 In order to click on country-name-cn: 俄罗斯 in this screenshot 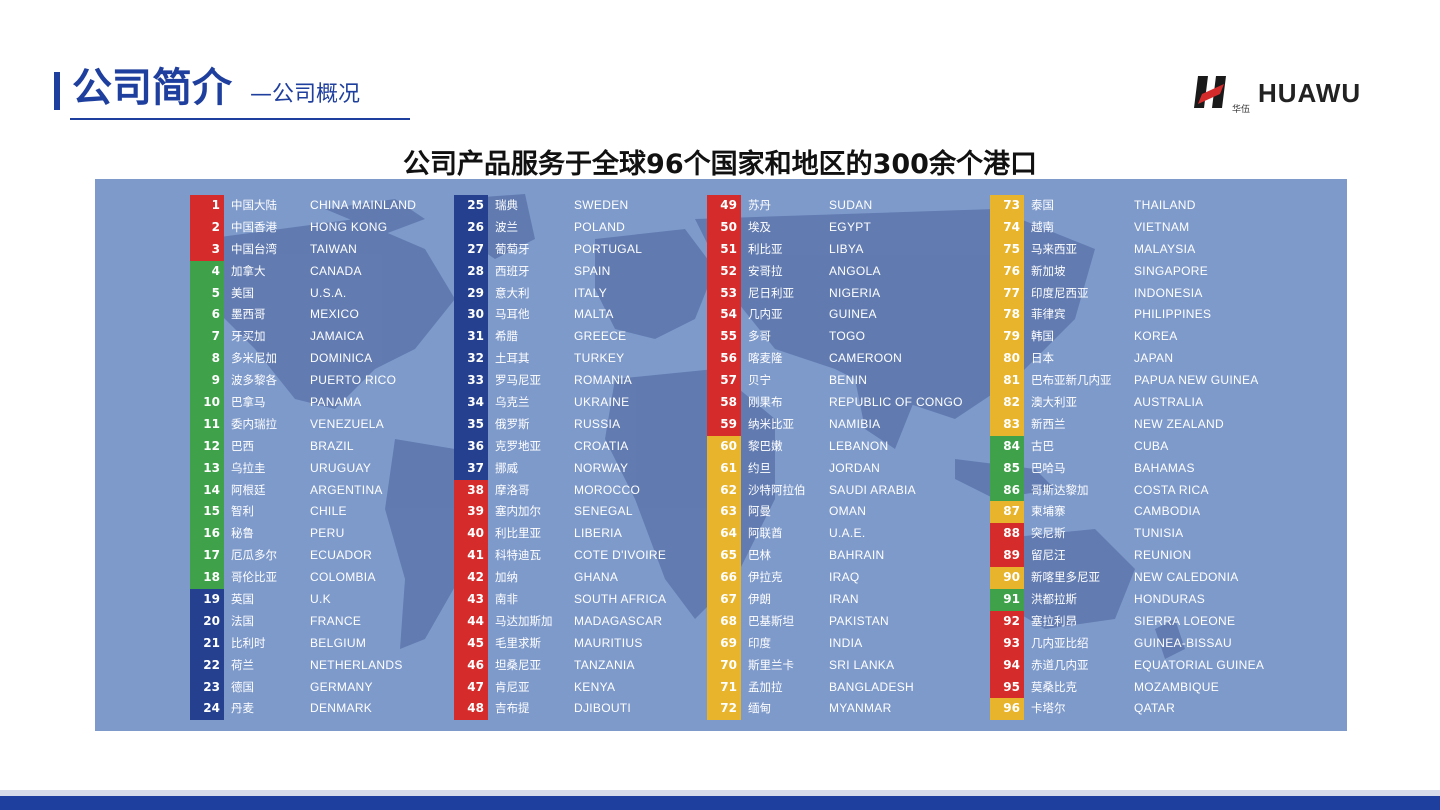, I will do `click(512, 423)`.